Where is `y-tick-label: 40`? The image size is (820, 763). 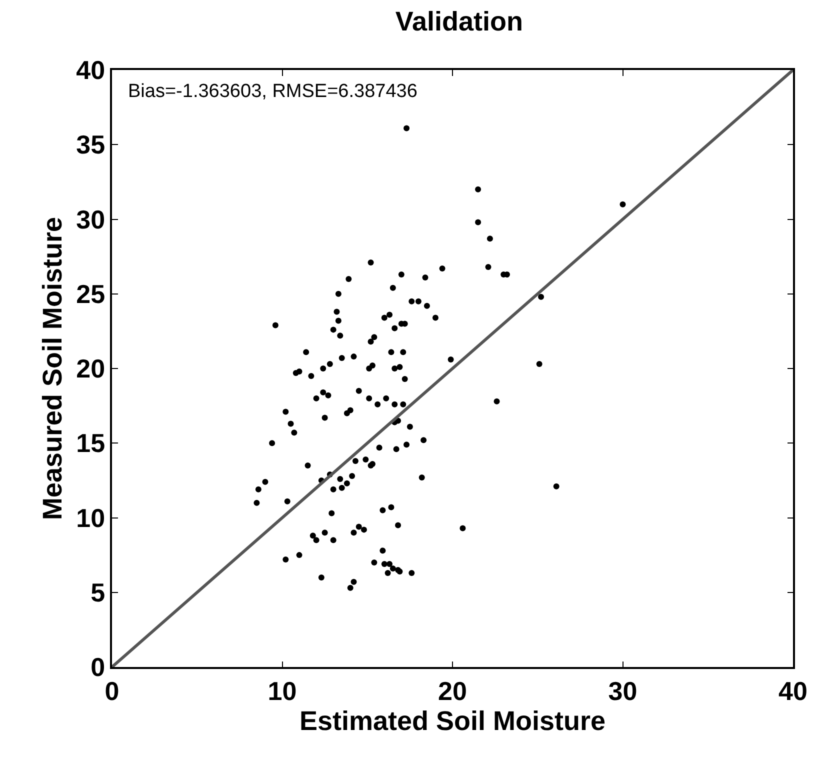 y-tick-label: 40 is located at coordinates (91, 70).